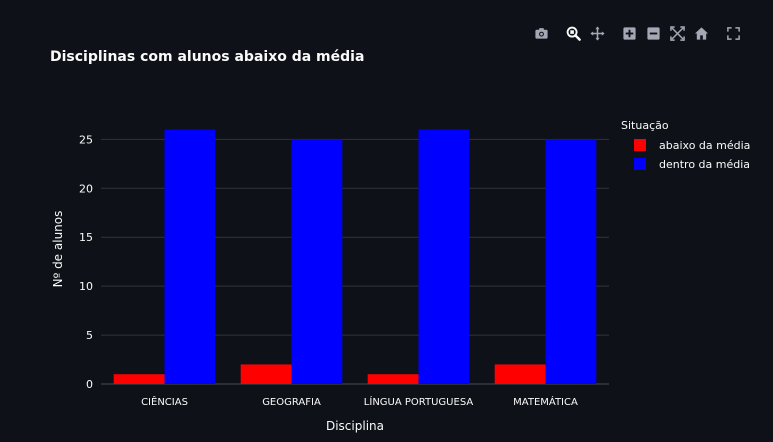 This screenshot has width=773, height=442. What do you see at coordinates (291, 402) in the screenshot?
I see `x-tick-label: GEOGRAFIA` at bounding box center [291, 402].